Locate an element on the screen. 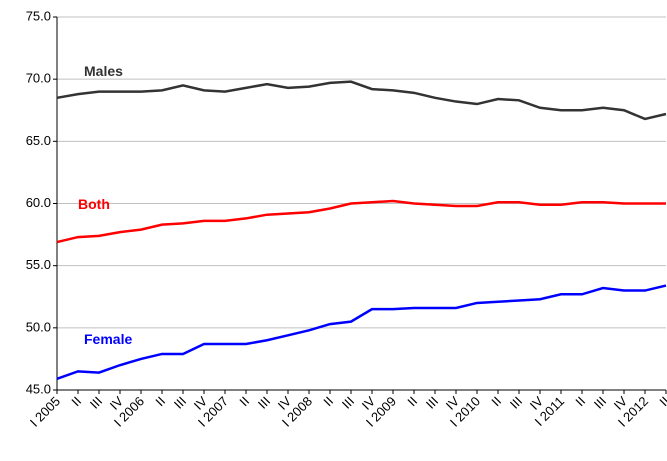  series-label: Female is located at coordinates (108, 339).